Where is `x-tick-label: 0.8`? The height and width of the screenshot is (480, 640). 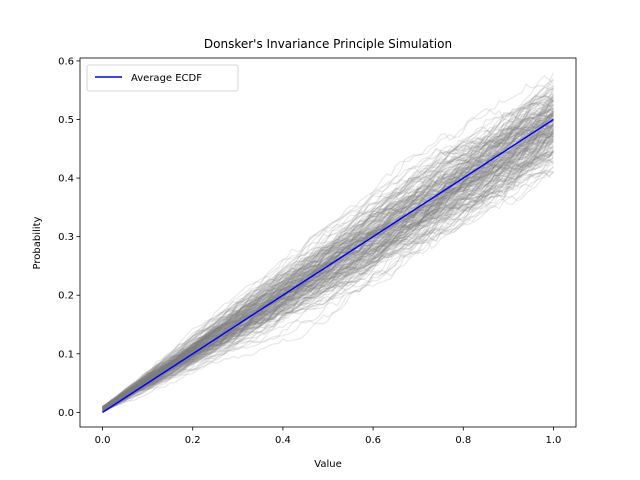 x-tick-label: 0.8 is located at coordinates (463, 440).